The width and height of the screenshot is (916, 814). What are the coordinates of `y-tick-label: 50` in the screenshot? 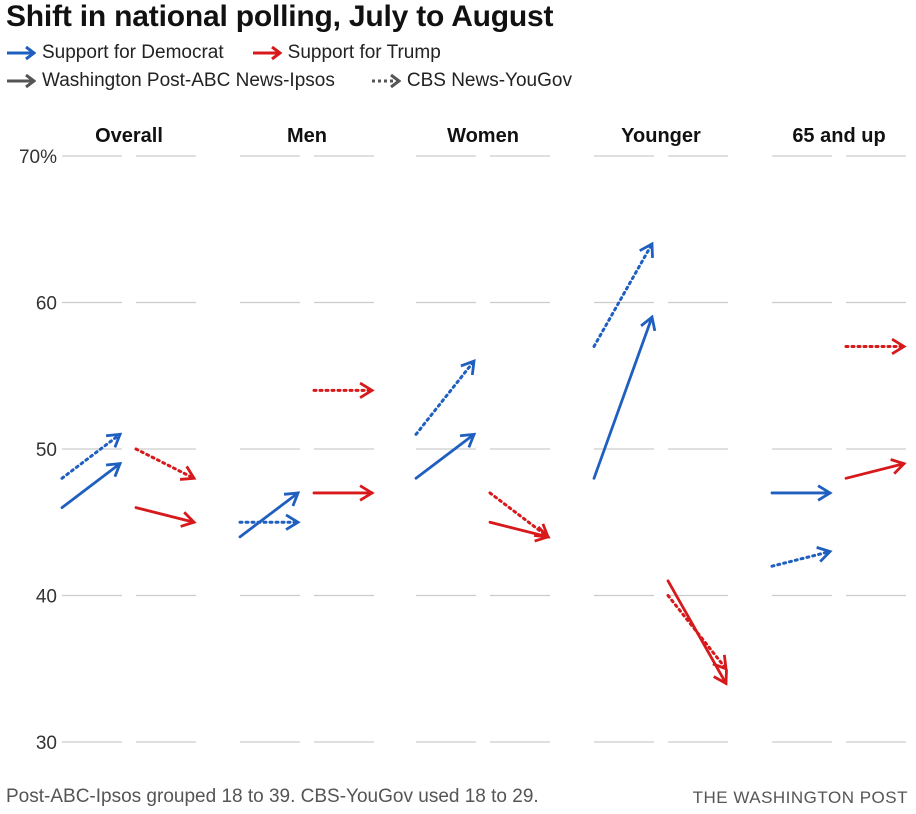 It's located at (46, 450).